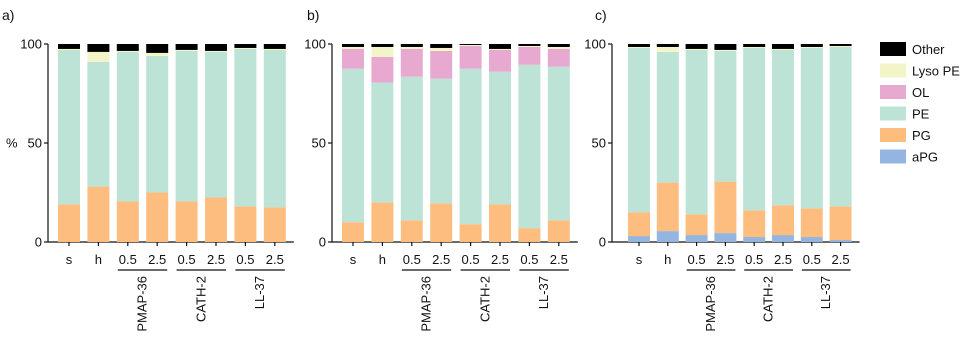  I want to click on legend-label: aPG, so click(925, 157).